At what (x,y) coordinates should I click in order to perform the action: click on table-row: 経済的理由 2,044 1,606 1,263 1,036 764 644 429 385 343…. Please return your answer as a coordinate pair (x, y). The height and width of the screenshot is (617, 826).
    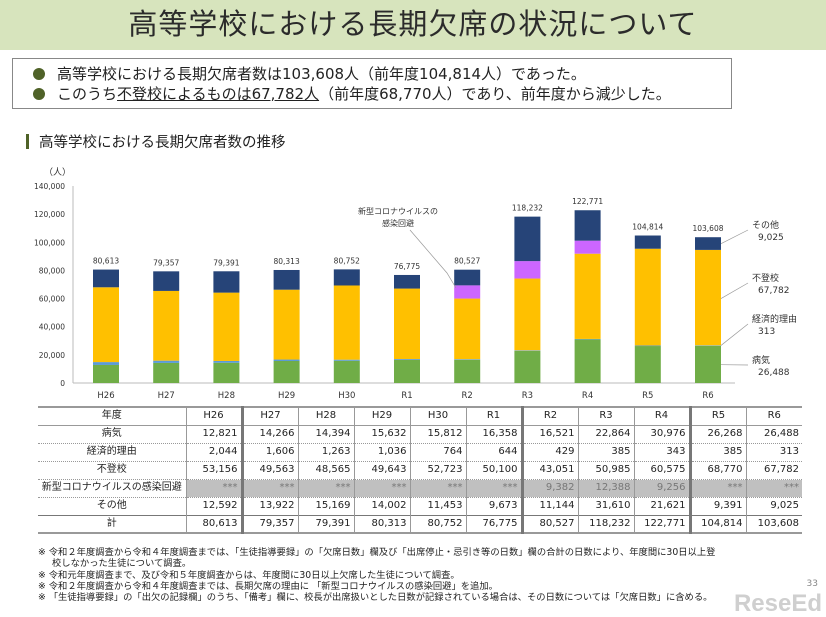
    Looking at the image, I should click on (420, 452).